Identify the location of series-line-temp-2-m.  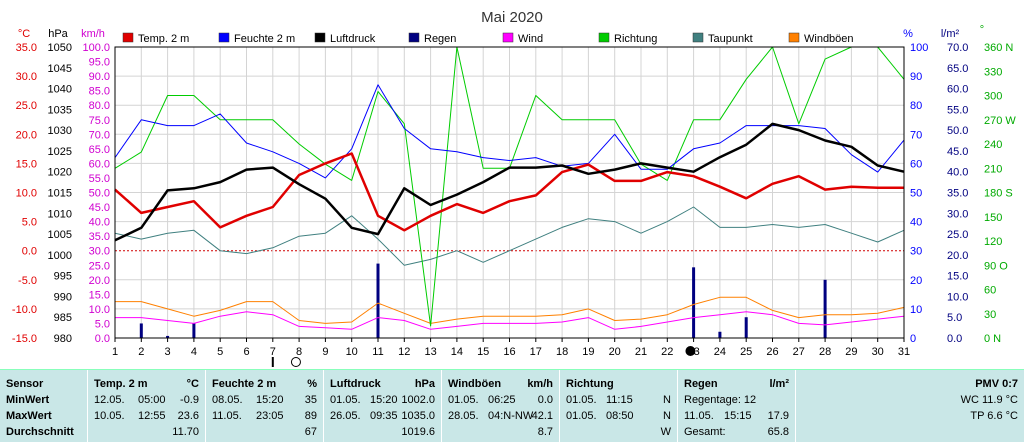
(509, 192).